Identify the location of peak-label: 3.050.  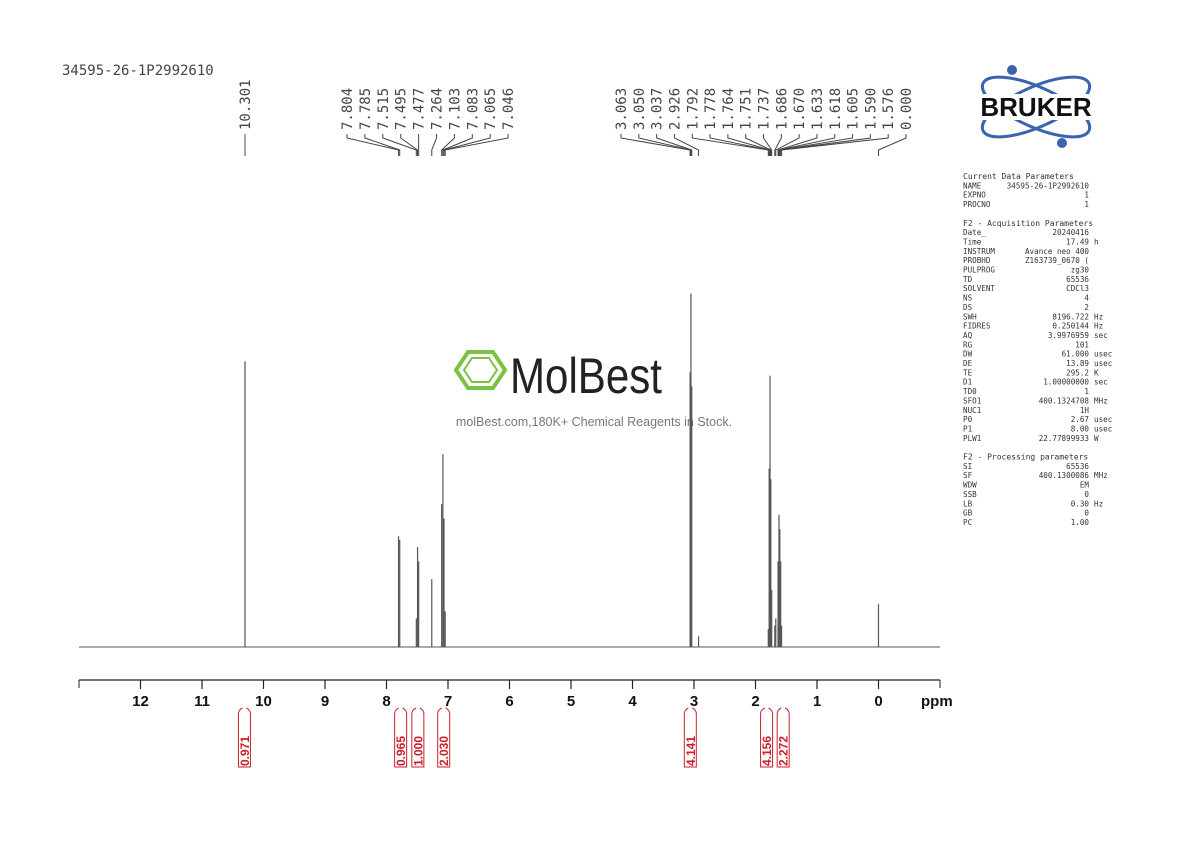
(640, 109).